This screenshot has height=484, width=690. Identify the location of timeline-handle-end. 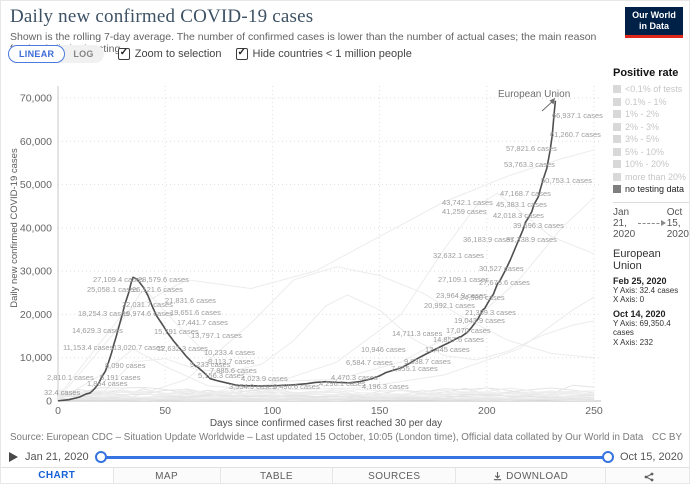
(608, 457).